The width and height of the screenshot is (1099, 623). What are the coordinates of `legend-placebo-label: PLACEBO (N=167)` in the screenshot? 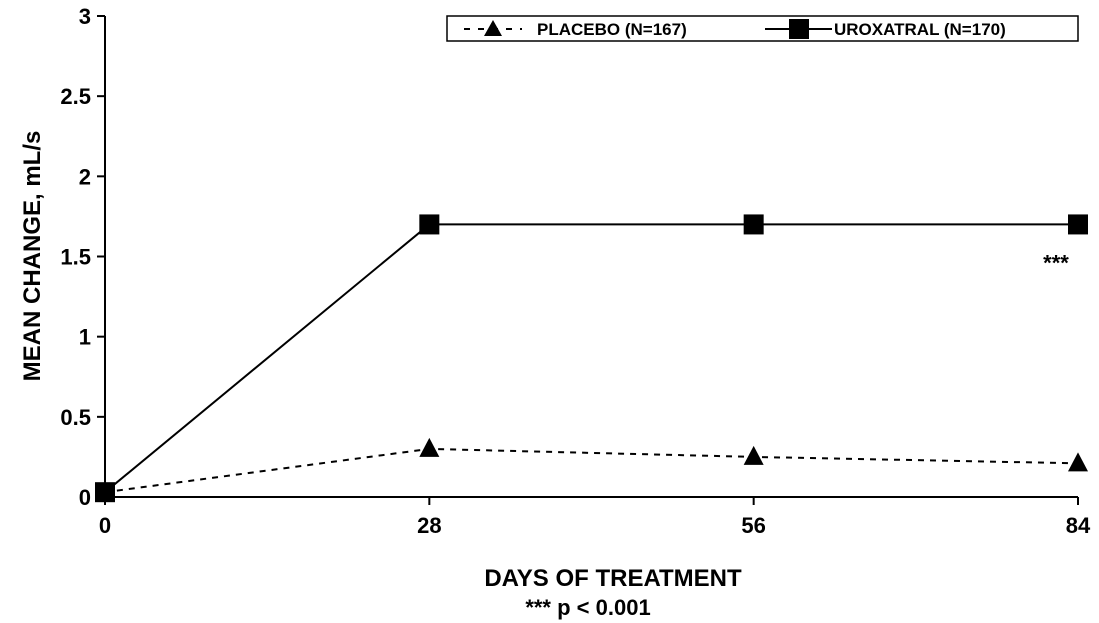 It's located at (612, 29).